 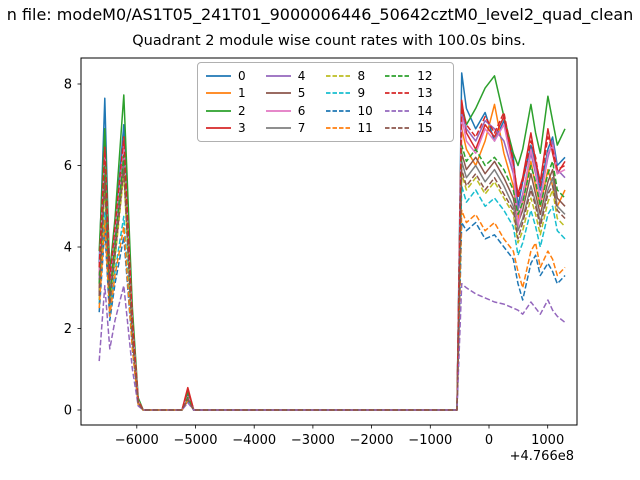 I want to click on legend-item-14: 14, so click(x=415, y=111).